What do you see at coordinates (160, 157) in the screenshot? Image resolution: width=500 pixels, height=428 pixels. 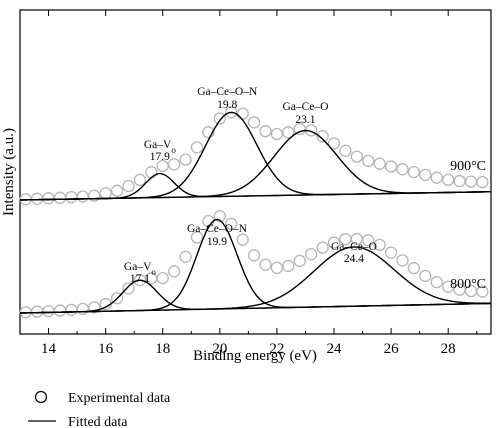 I see `peak-position-label: 17.9` at bounding box center [160, 157].